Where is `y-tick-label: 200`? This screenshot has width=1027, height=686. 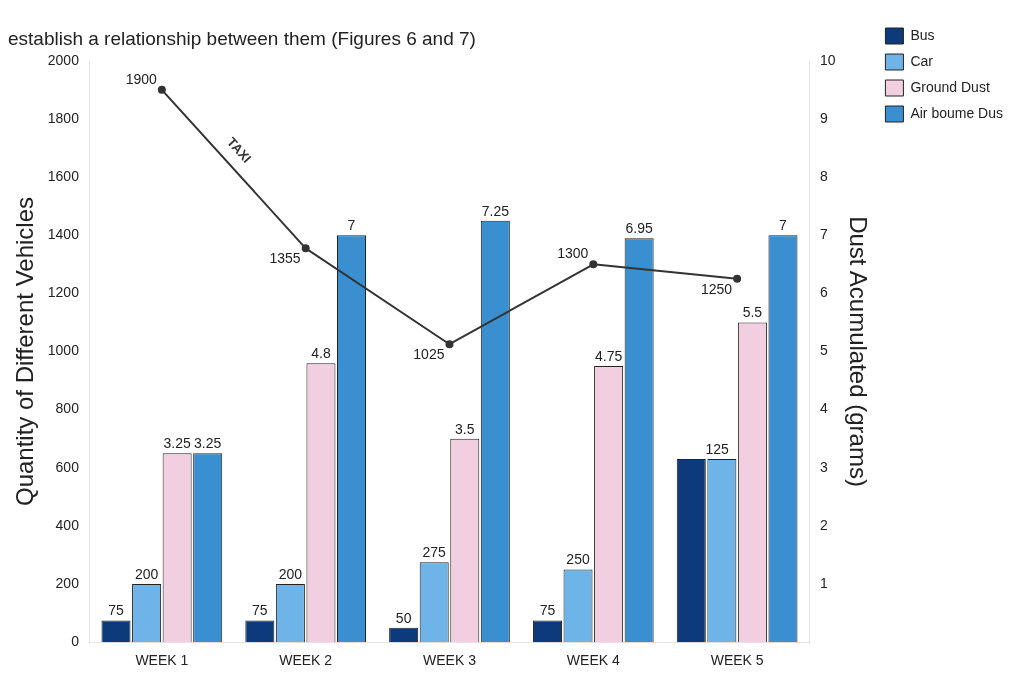
y-tick-label: 200 is located at coordinates (67, 582).